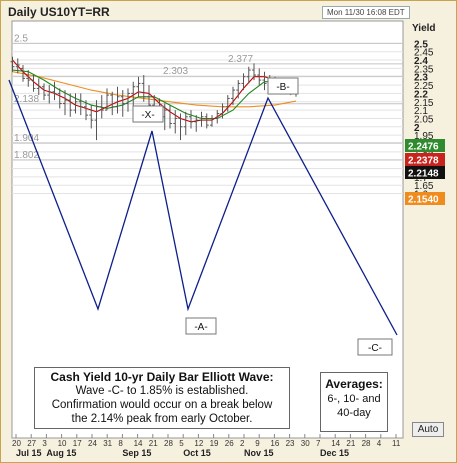 This screenshot has width=457, height=463. What do you see at coordinates (120, 443) in the screenshot?
I see `x-tick-label: 8` at bounding box center [120, 443].